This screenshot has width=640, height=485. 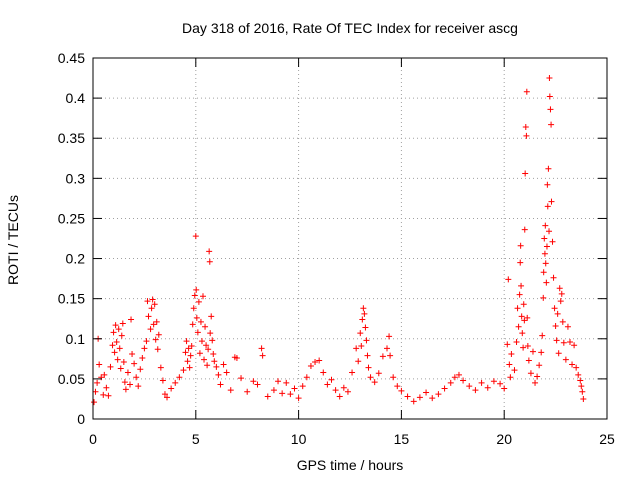 What do you see at coordinates (71, 379) in the screenshot?
I see `y-tick-label: 0.05` at bounding box center [71, 379].